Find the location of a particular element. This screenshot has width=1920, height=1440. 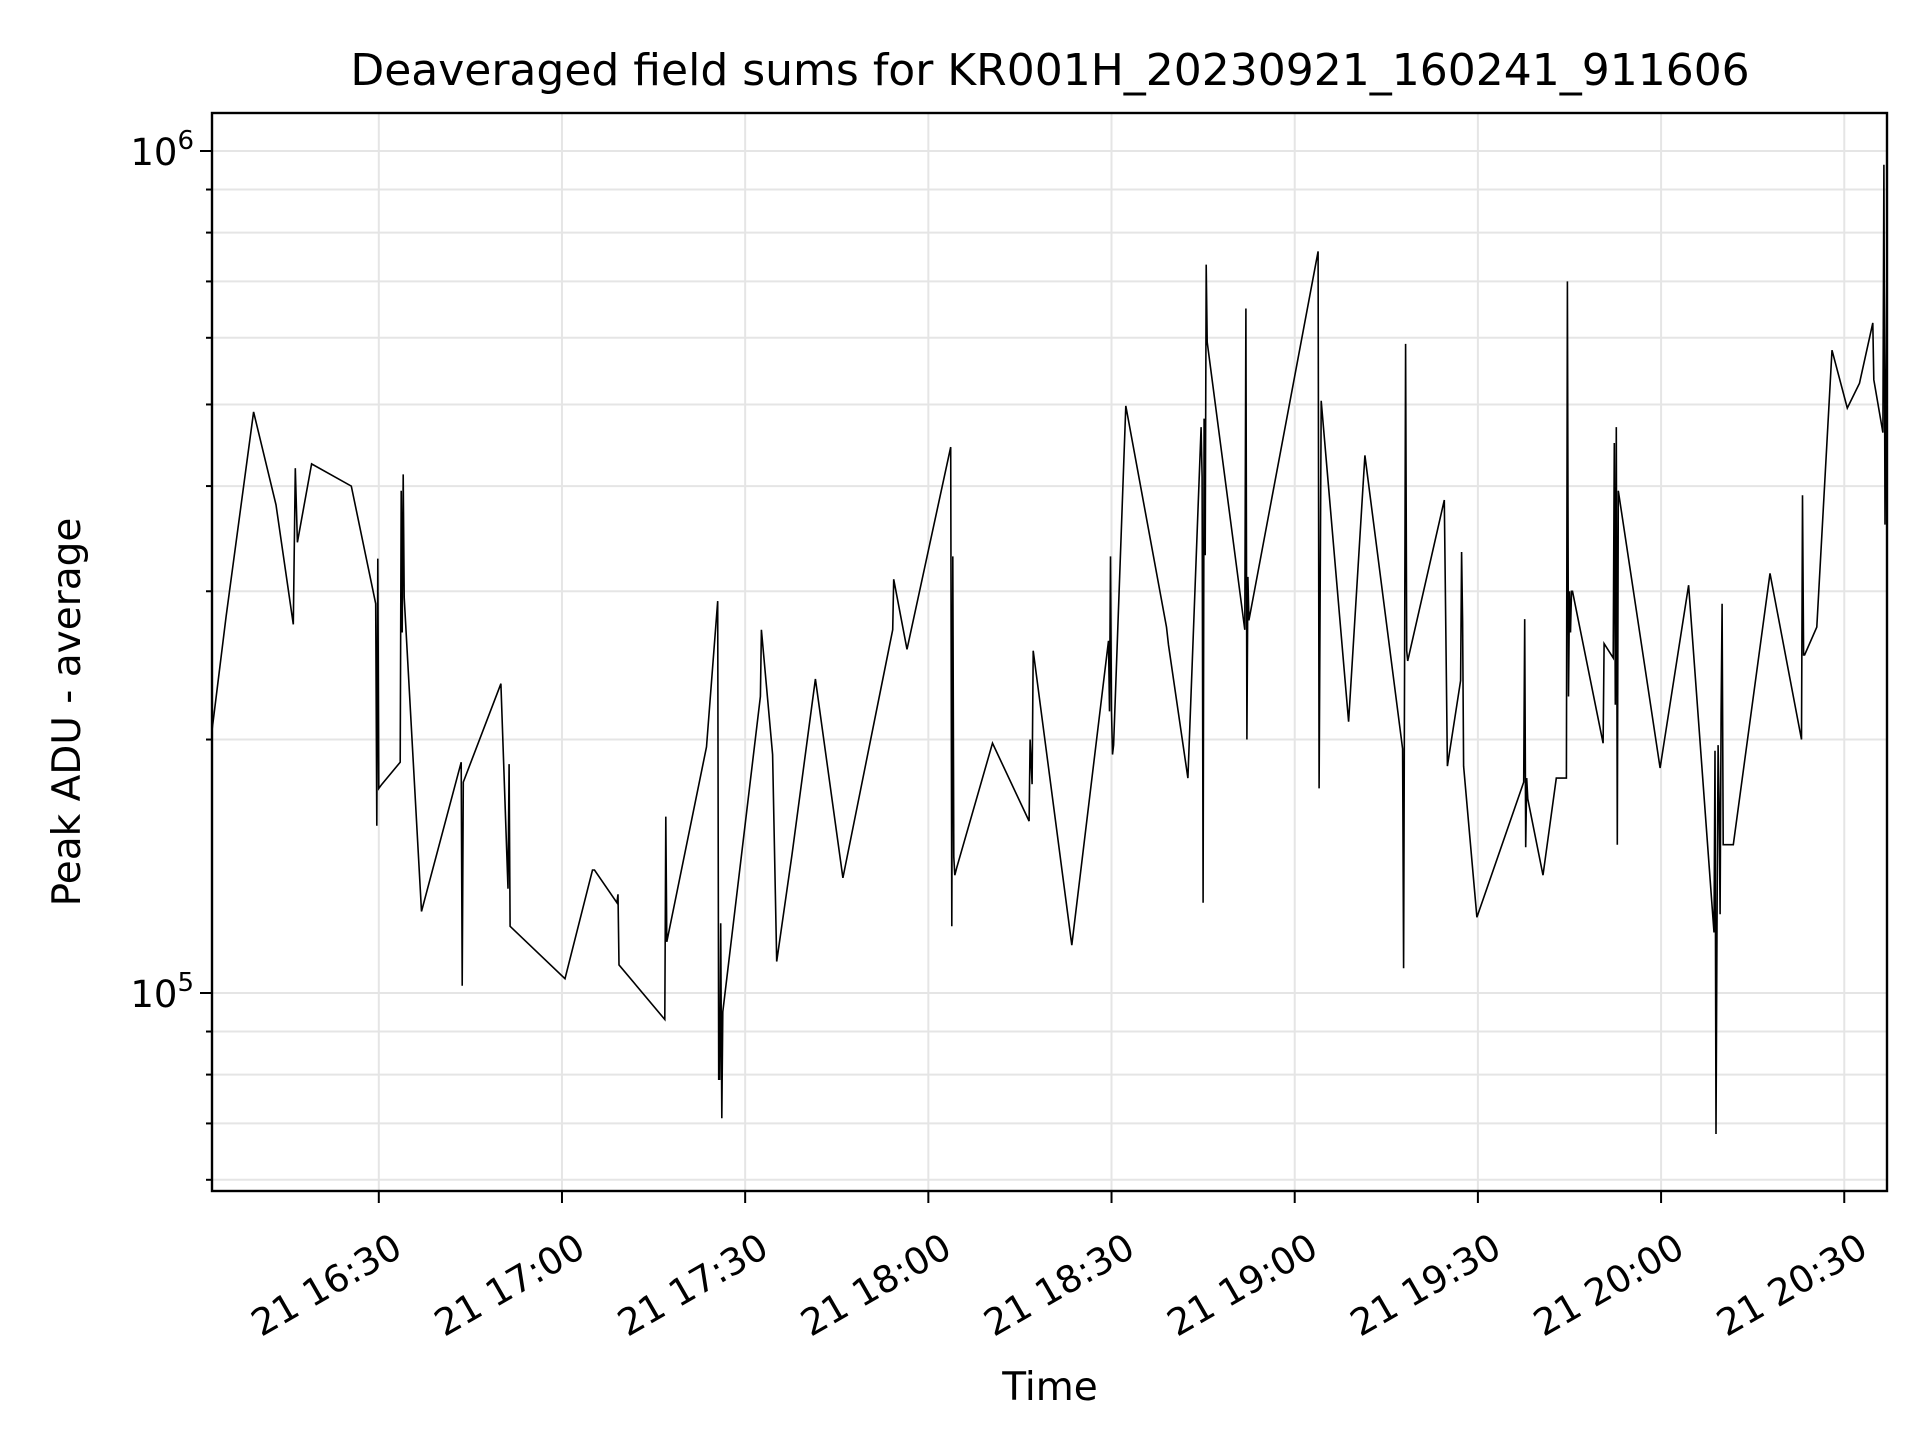

y-tick-label: 10⁵ is located at coordinates (162, 992).